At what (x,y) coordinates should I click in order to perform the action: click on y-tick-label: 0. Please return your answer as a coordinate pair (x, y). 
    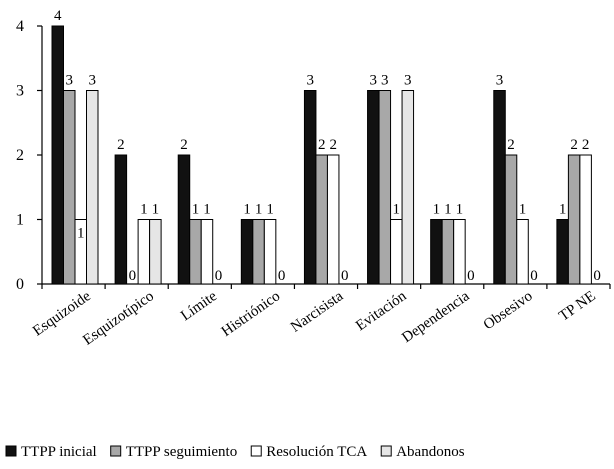
    Looking at the image, I should click on (20, 284).